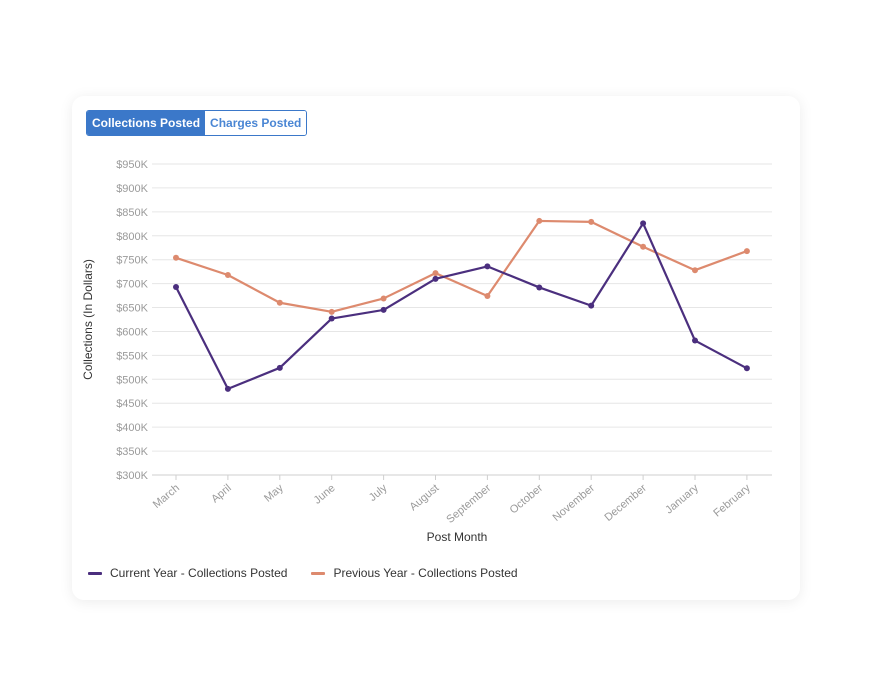 The image size is (872, 696). What do you see at coordinates (274, 493) in the screenshot?
I see `x-tick-label: May` at bounding box center [274, 493].